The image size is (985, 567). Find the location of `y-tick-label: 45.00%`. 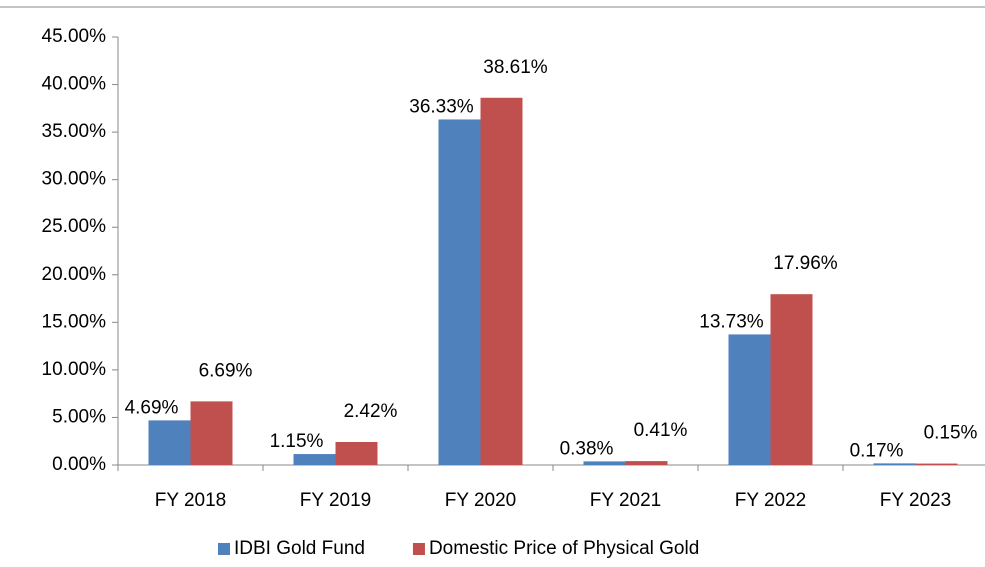

y-tick-label: 45.00% is located at coordinates (74, 36).